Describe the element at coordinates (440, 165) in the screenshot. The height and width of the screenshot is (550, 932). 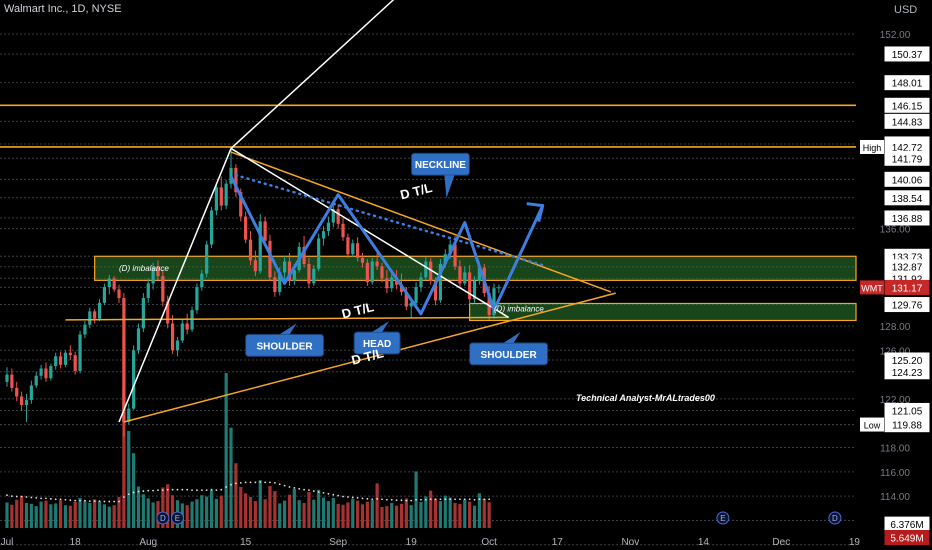
I see `callout-label: NECKLINE` at that location.